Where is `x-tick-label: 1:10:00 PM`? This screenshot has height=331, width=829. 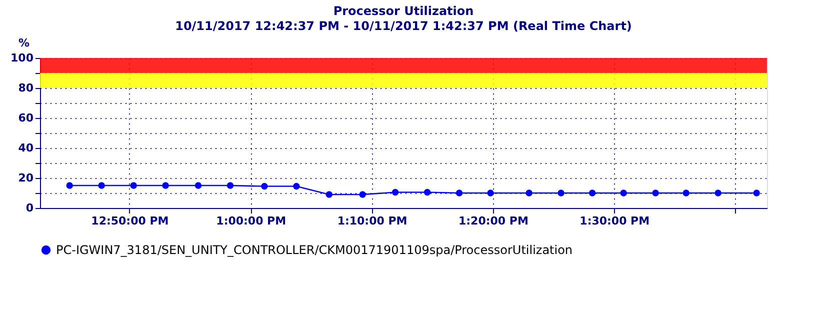
x-tick-label: 1:10:00 PM is located at coordinates (372, 221).